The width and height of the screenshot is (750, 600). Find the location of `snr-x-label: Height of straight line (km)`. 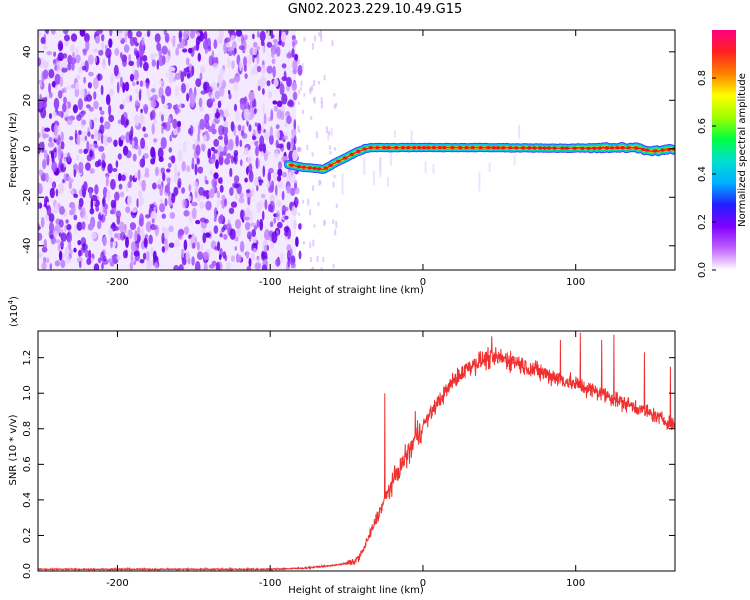

snr-x-label: Height of straight line (km) is located at coordinates (356, 590).